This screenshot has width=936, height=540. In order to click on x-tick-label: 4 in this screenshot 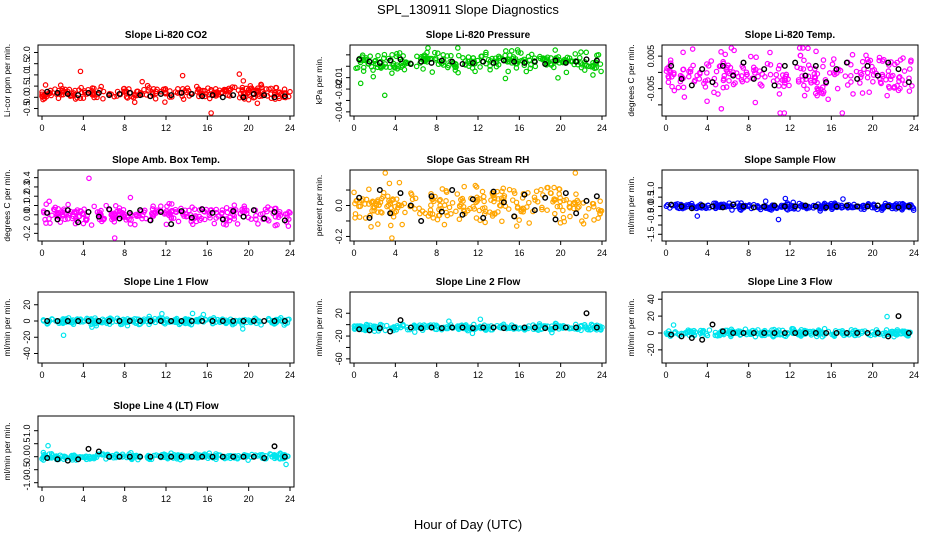, I will do `click(83, 253)`.